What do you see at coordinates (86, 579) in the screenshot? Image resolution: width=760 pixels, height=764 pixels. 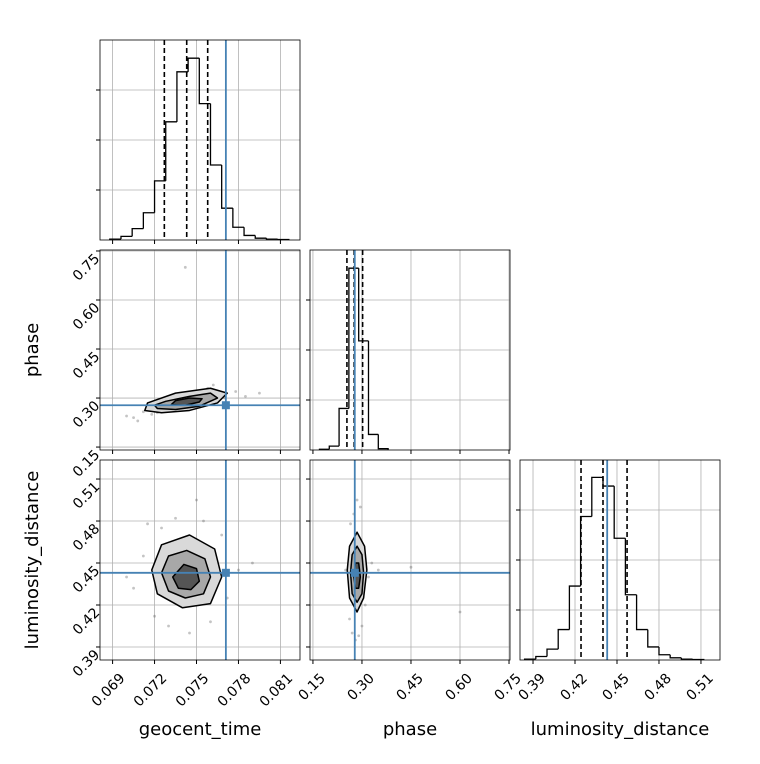 I see `y-tick-label: 0.45` at bounding box center [86, 579].